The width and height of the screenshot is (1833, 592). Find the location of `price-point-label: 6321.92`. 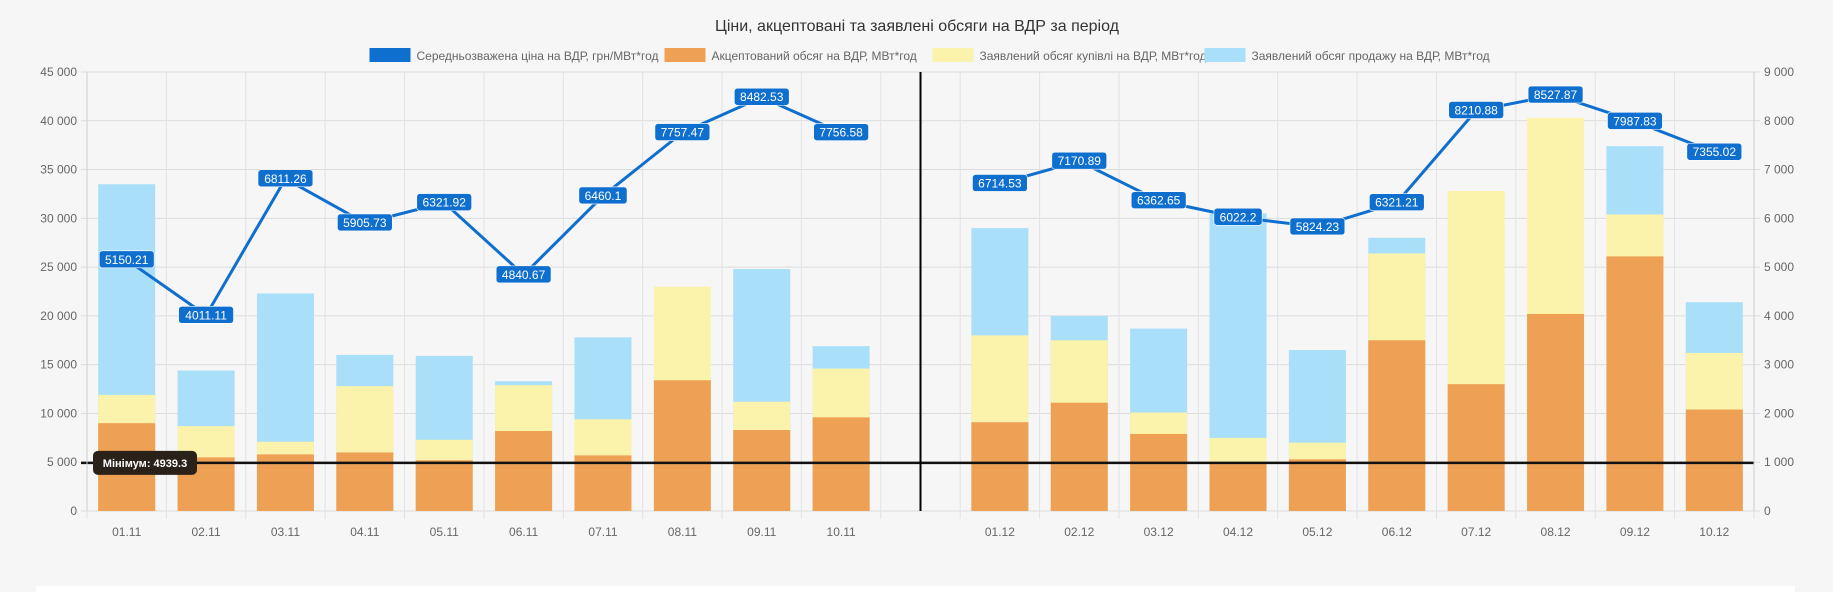

price-point-label: 6321.92 is located at coordinates (445, 203).